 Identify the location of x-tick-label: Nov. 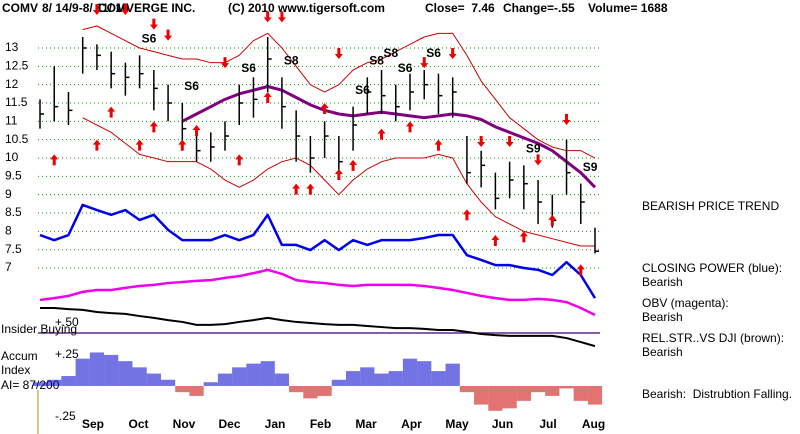
(184, 424).